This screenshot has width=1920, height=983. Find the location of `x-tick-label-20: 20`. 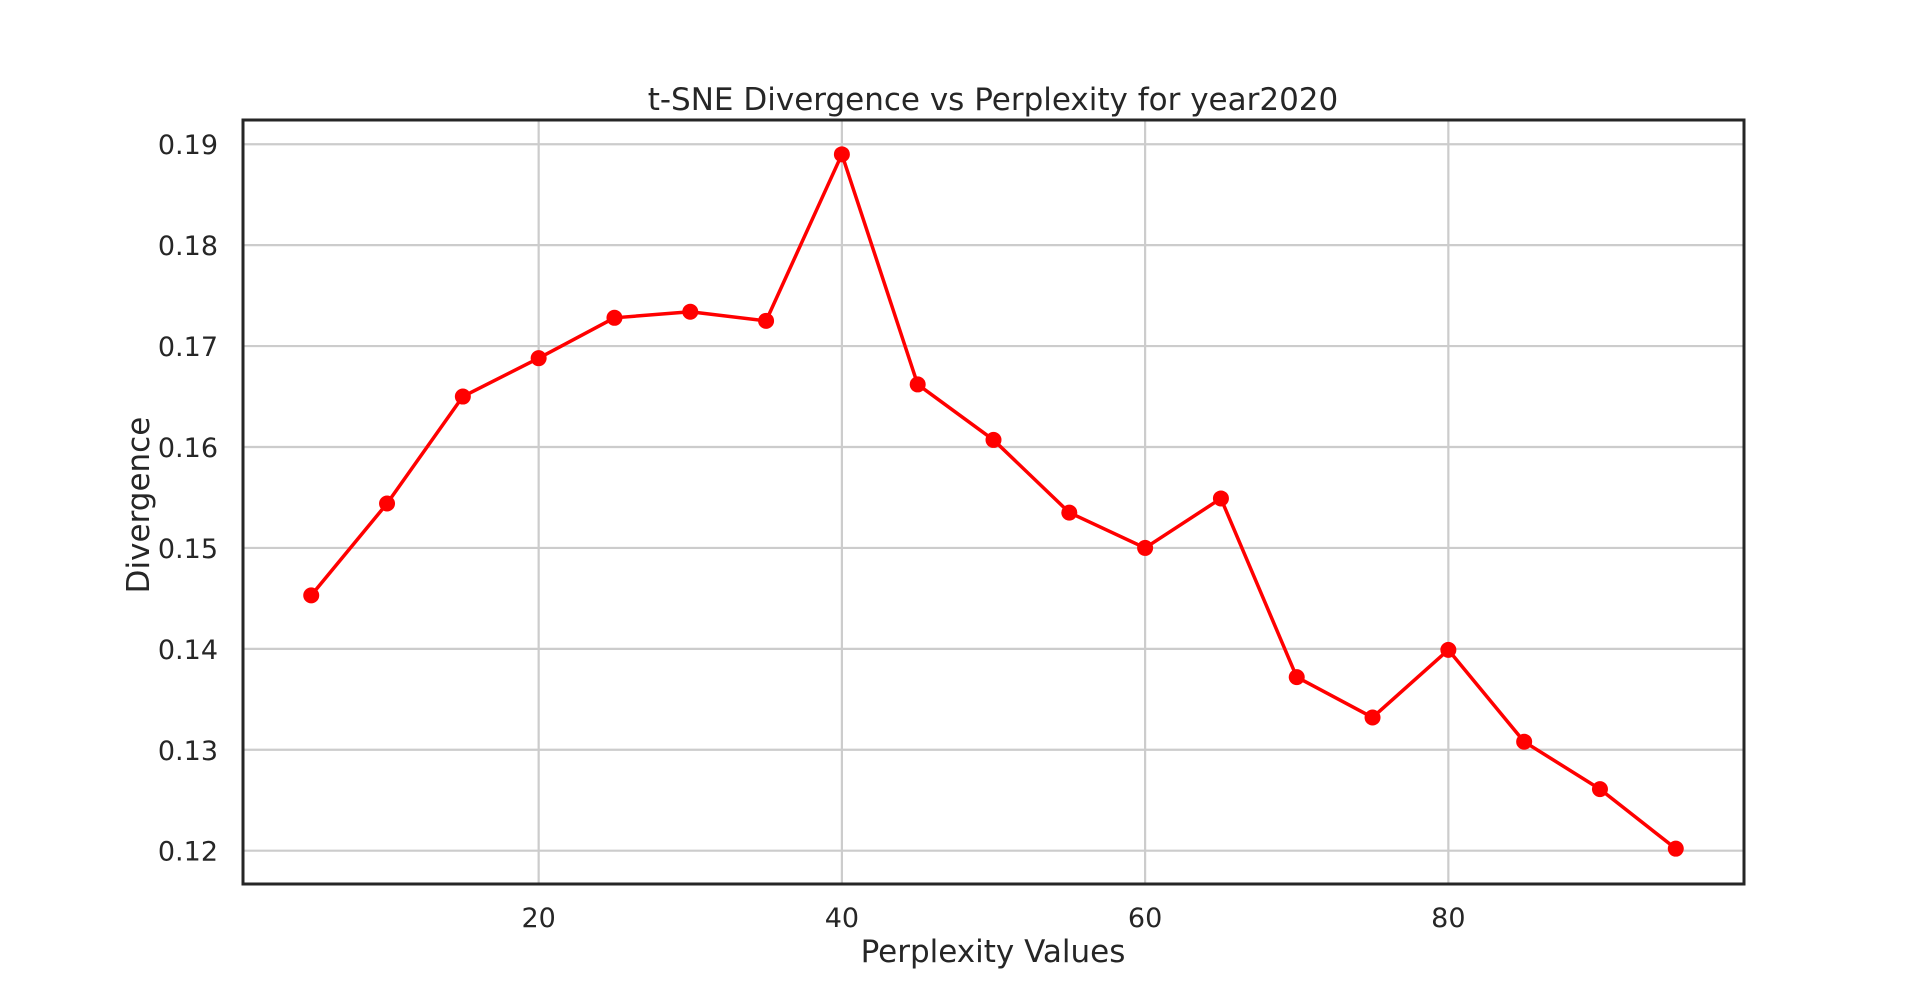

x-tick-label-20: 20 is located at coordinates (538, 918).